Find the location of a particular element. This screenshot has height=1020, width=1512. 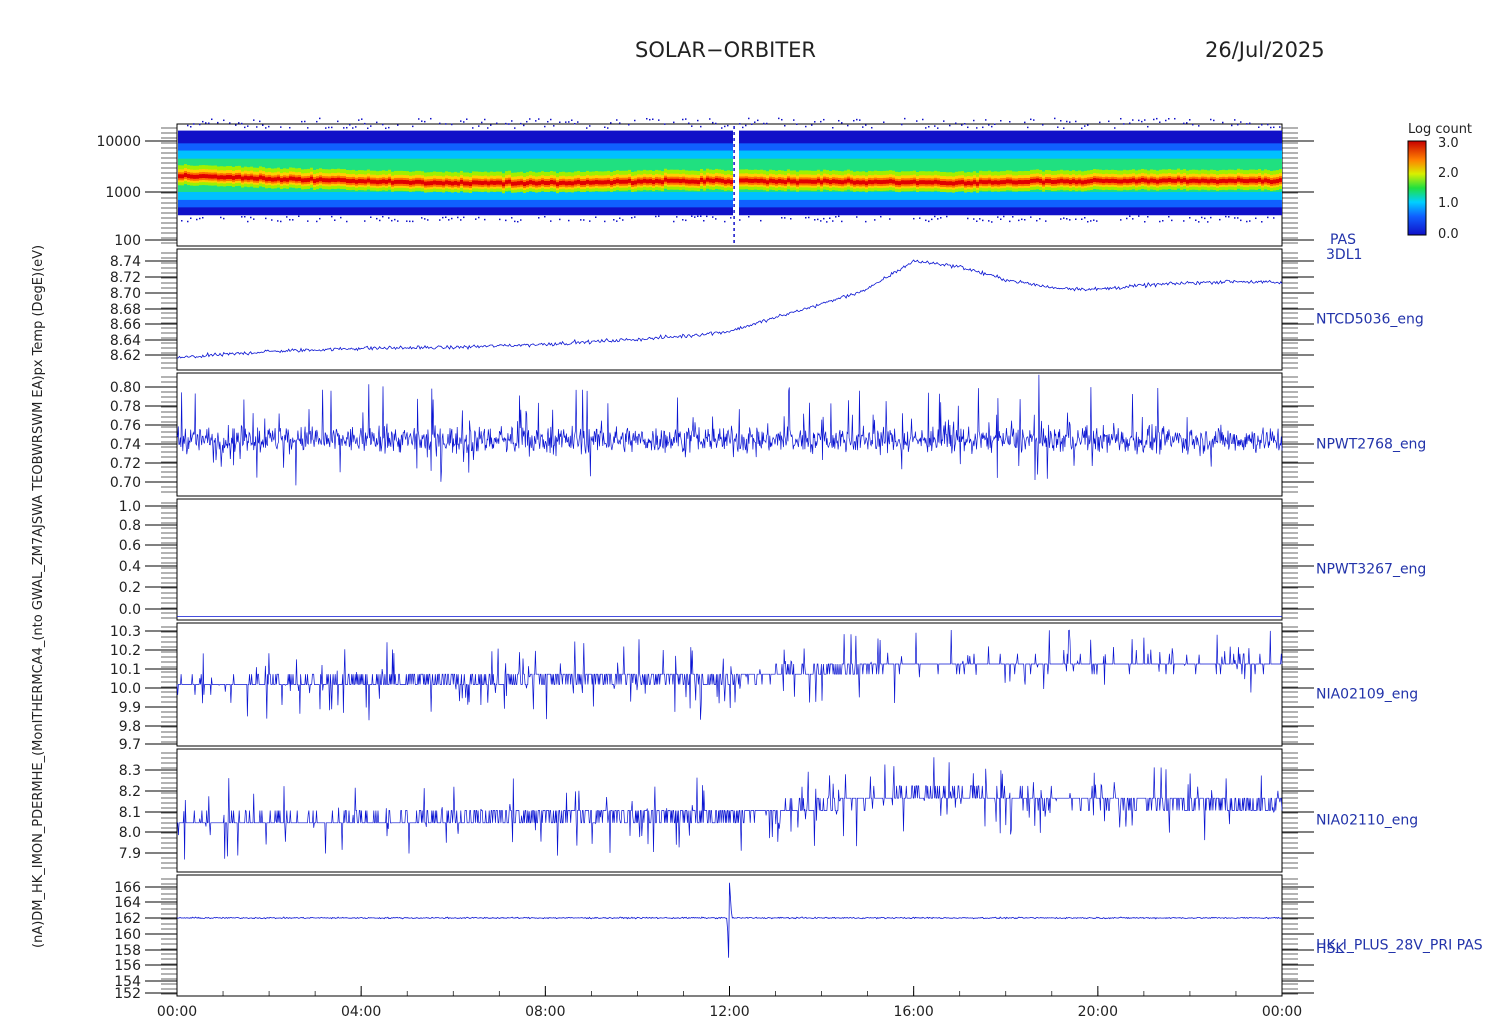

series-label: NIA02109_eng is located at coordinates (1367, 695).